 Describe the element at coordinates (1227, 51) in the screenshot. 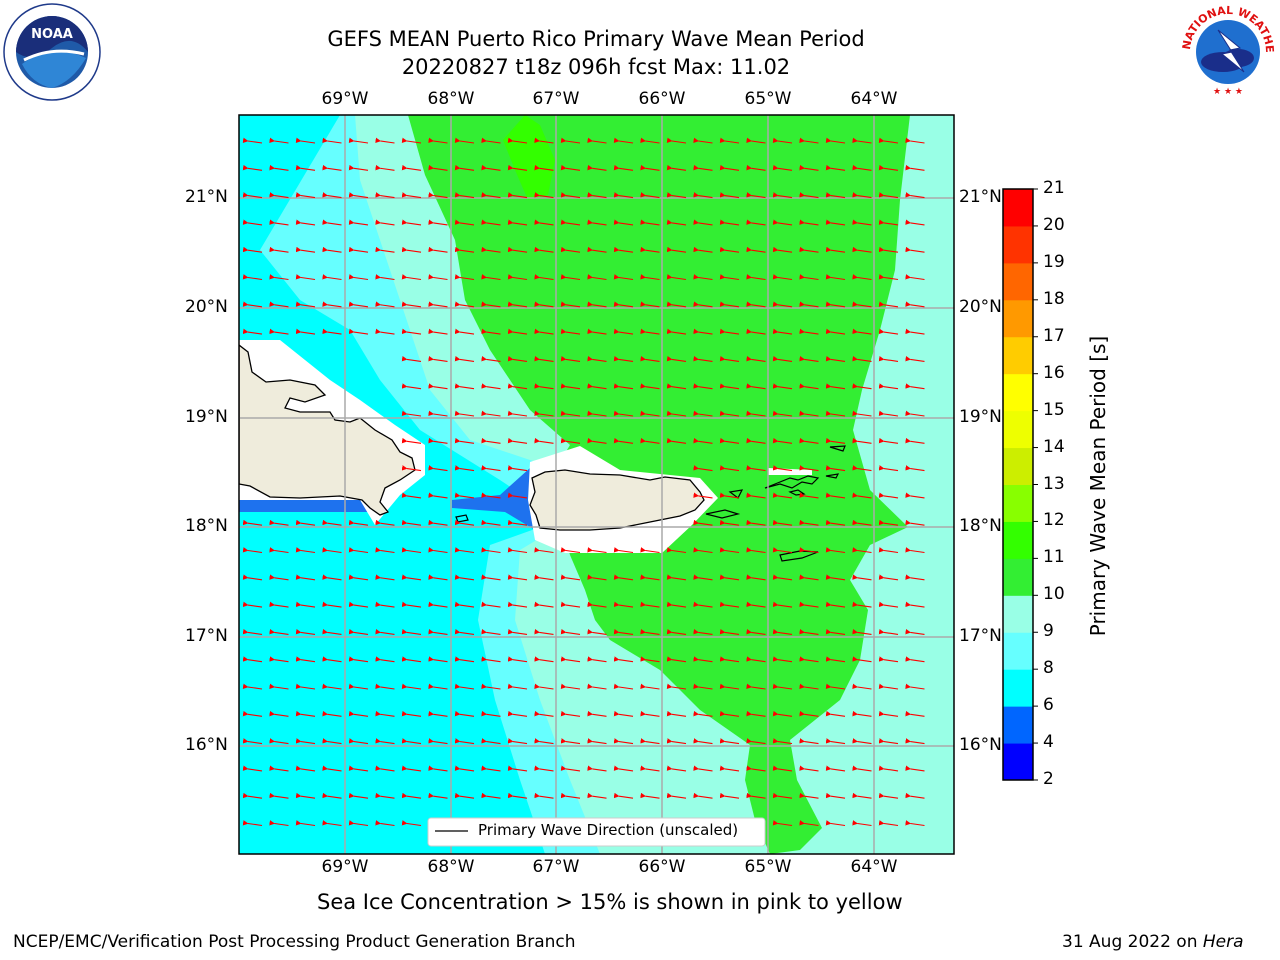

I see `nws-logo: NATIONAL WEATHER SERVICE ★ ★ ★` at that location.